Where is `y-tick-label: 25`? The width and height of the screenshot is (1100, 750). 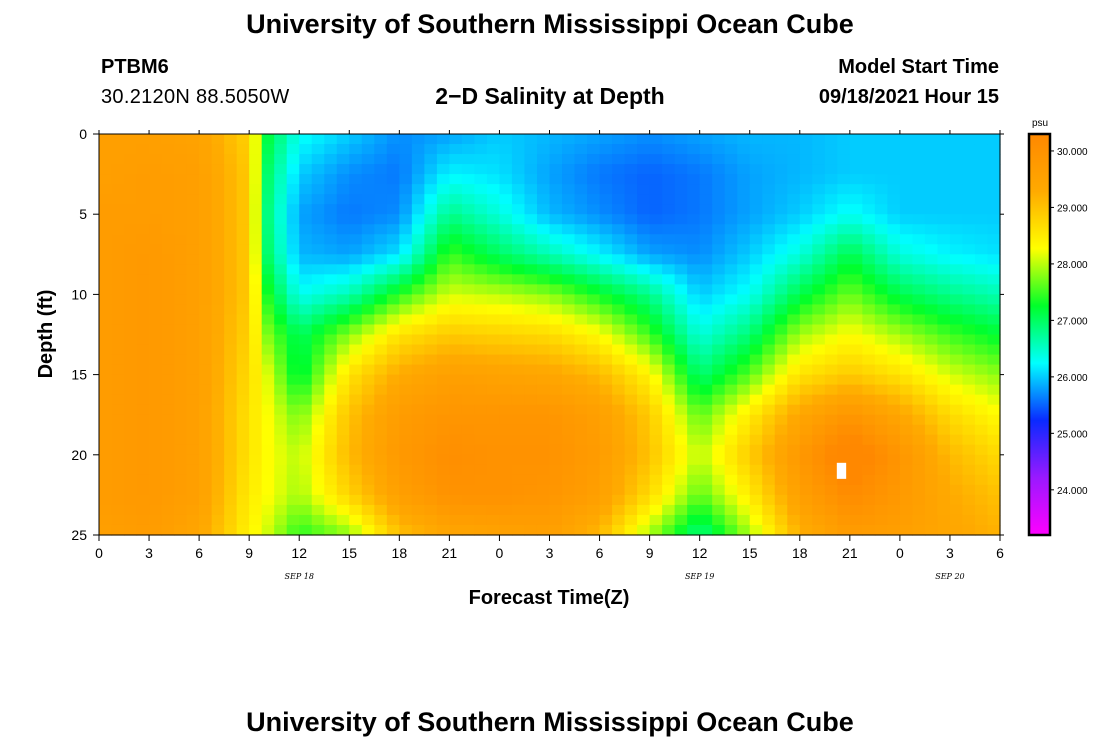 y-tick-label: 25 is located at coordinates (79, 535).